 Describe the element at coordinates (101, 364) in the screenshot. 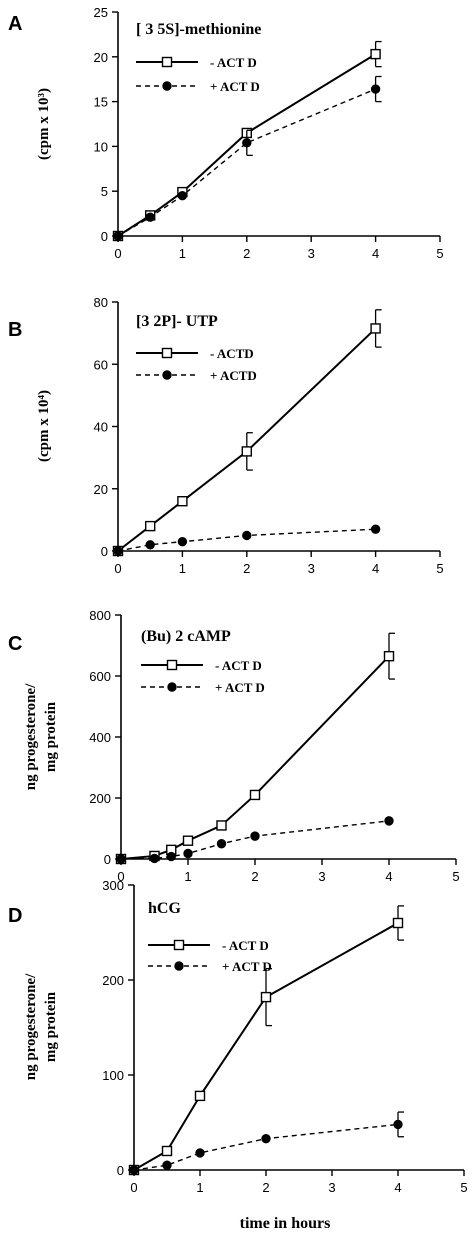

I see `y-tick-label: 60` at that location.